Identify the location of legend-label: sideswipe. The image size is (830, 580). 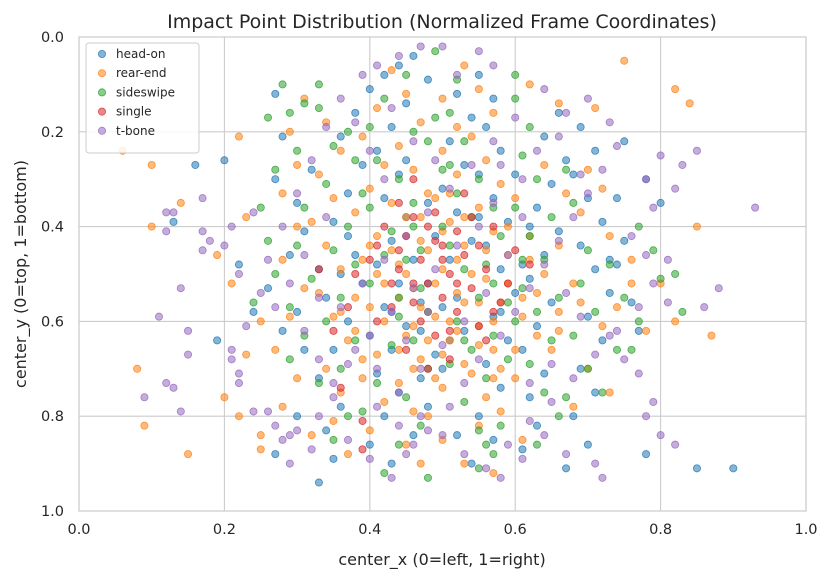
(145, 92).